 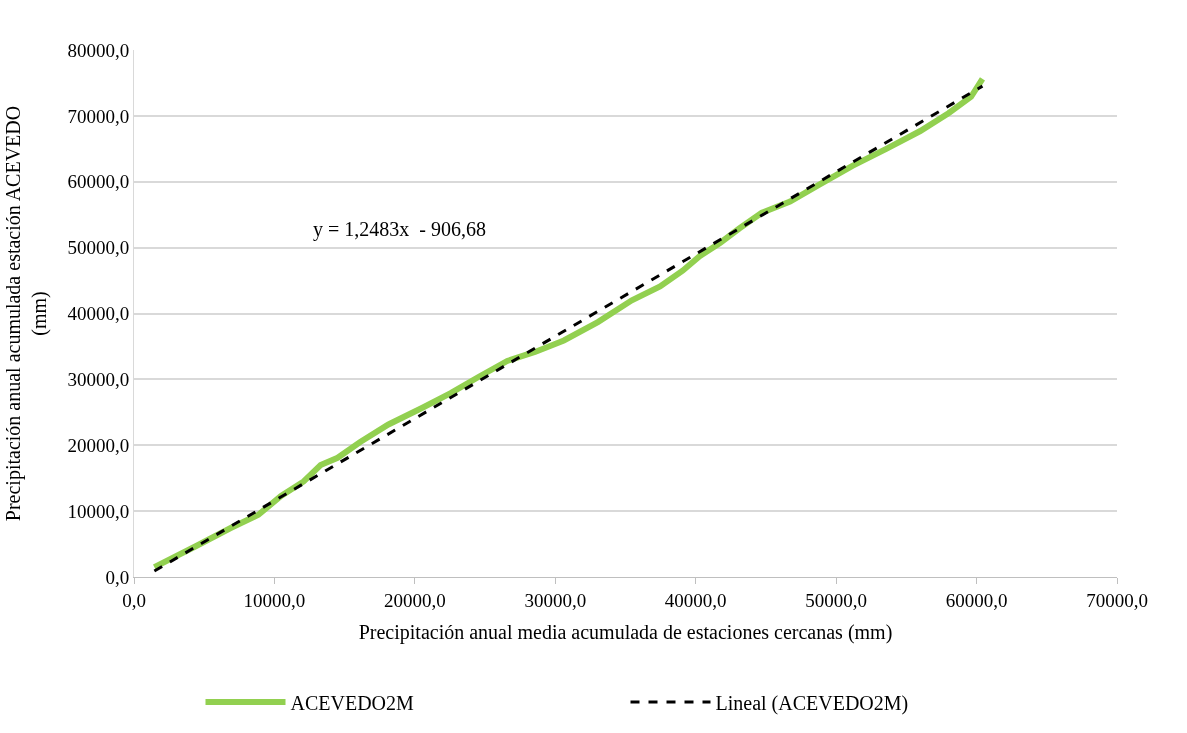 What do you see at coordinates (98, 380) in the screenshot?
I see `y-tick-label: 30000,0` at bounding box center [98, 380].